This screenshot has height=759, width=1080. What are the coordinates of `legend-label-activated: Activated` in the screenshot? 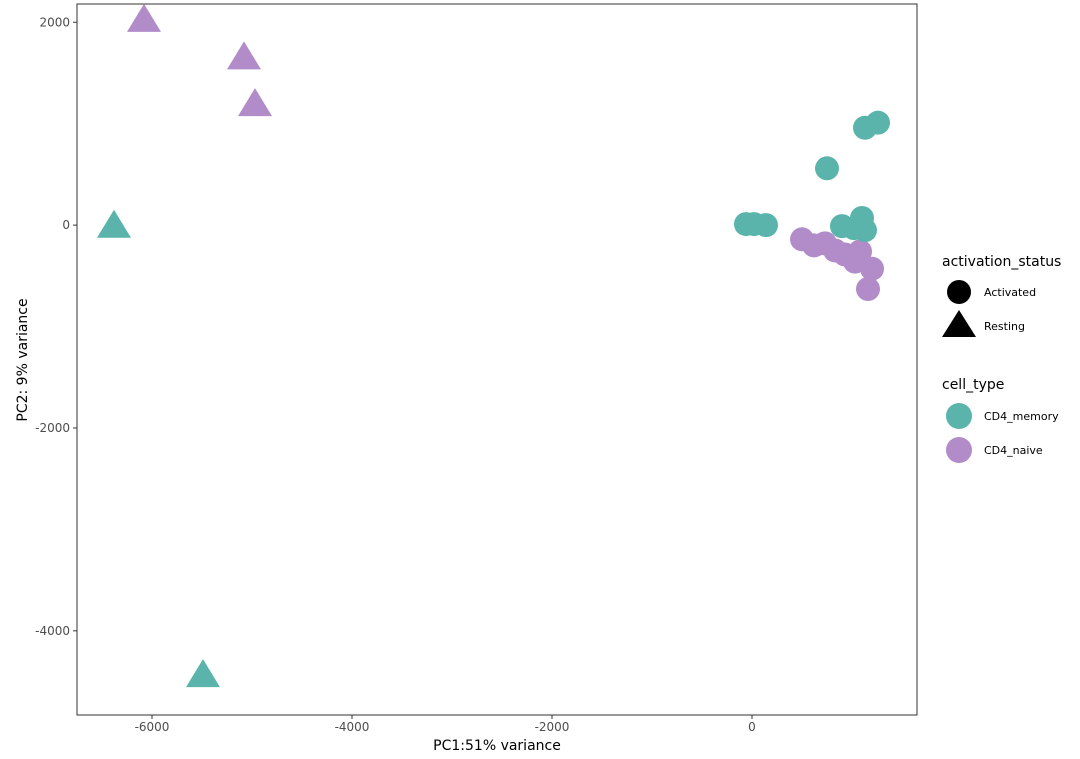 It's located at (1010, 292).